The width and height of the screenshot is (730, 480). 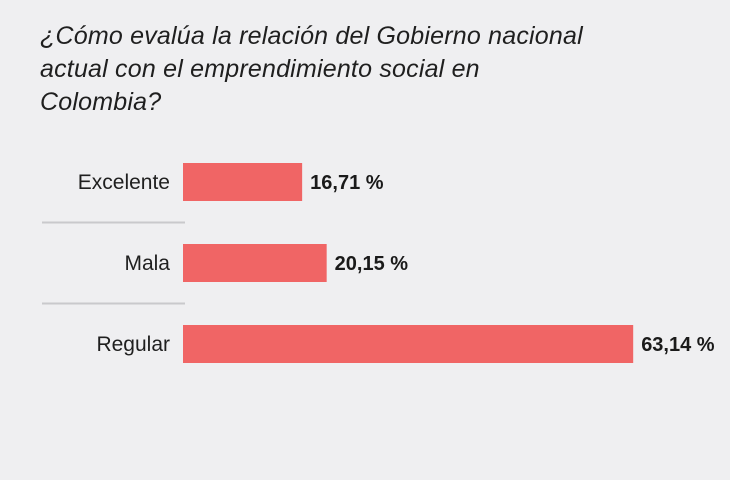 I want to click on value-label-excelente: 16,71 %, so click(x=347, y=183).